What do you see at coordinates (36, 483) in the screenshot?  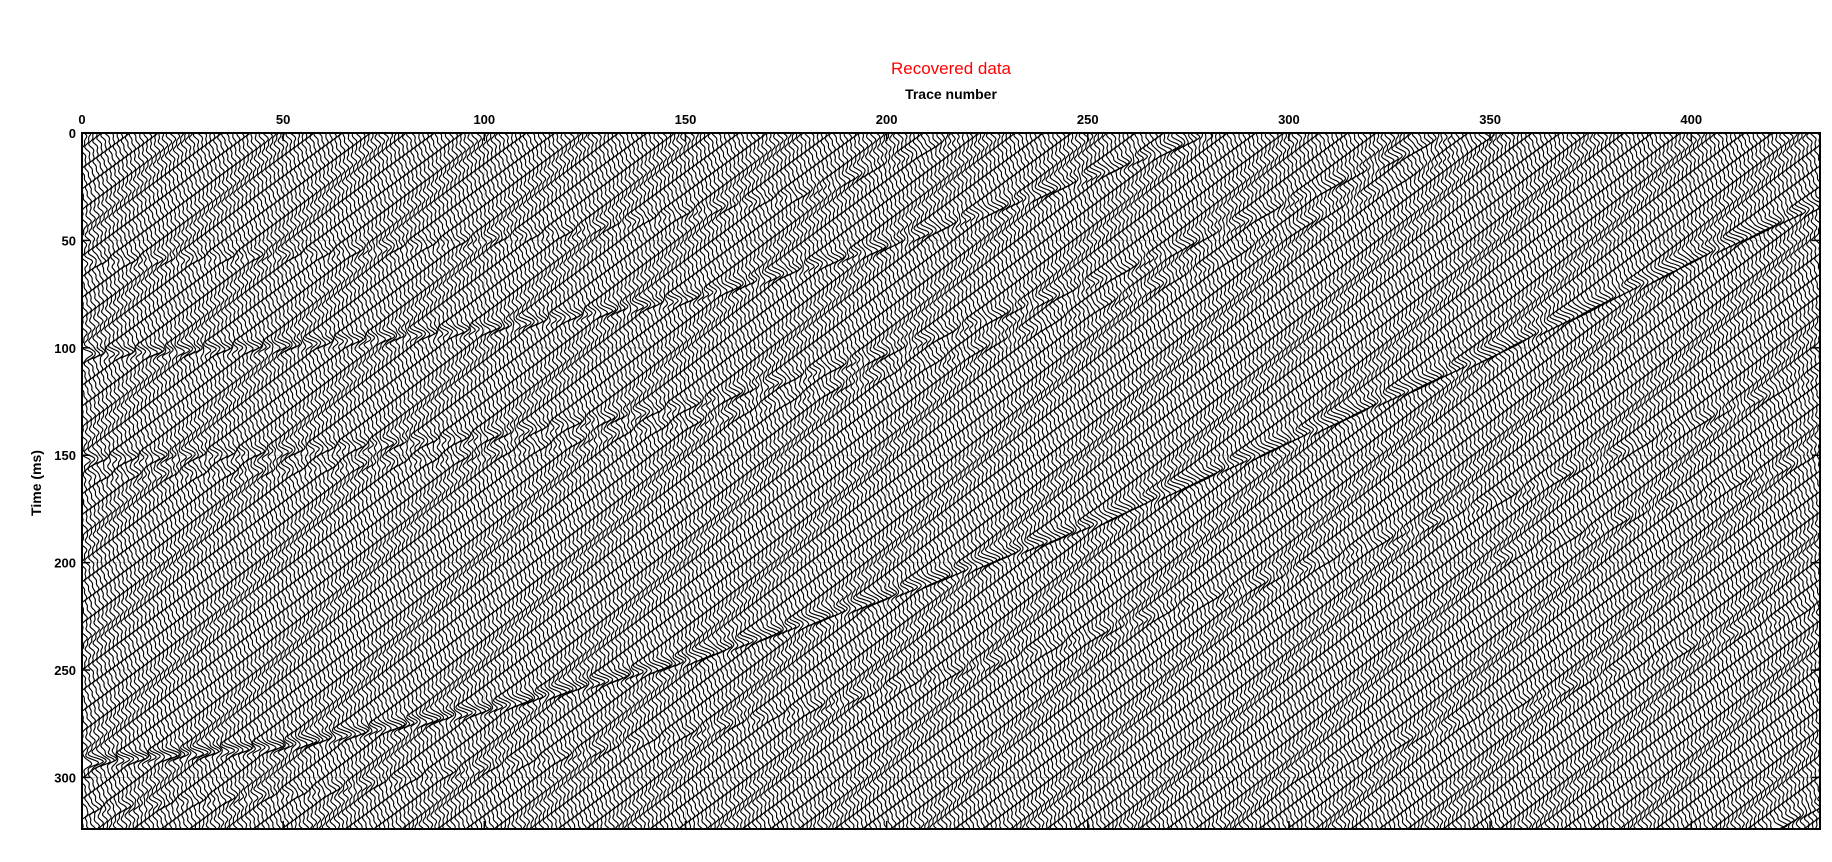 I see `y-axis-label: Time (ms)` at bounding box center [36, 483].